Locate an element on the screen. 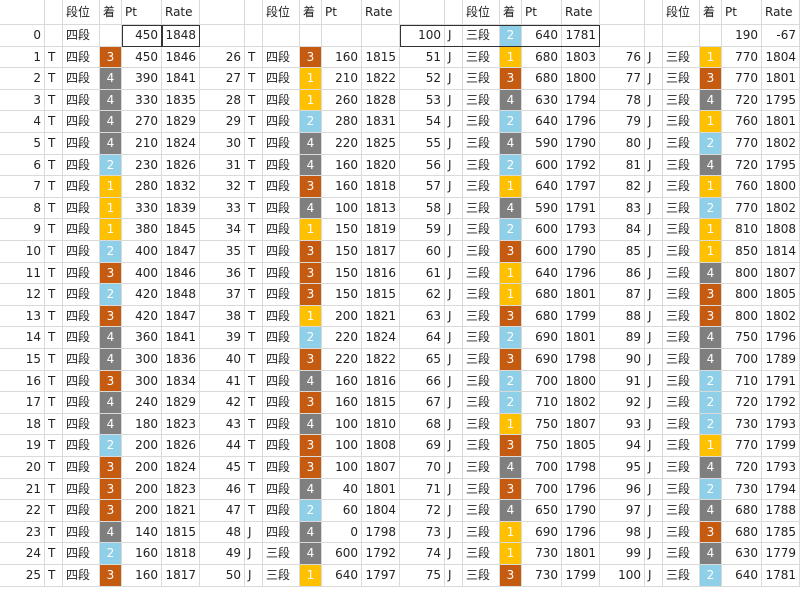  header-blank is located at coordinates (654, 12).